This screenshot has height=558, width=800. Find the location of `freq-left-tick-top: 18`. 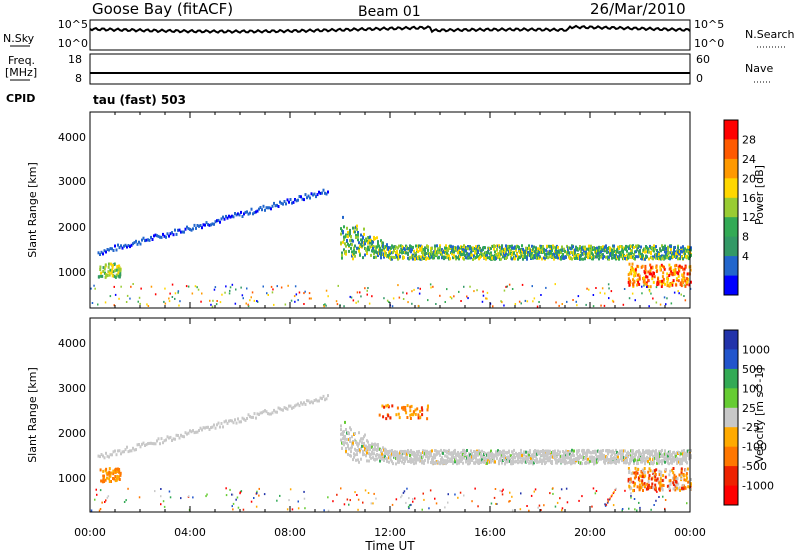

freq-left-tick-top: 18 is located at coordinates (75, 59).